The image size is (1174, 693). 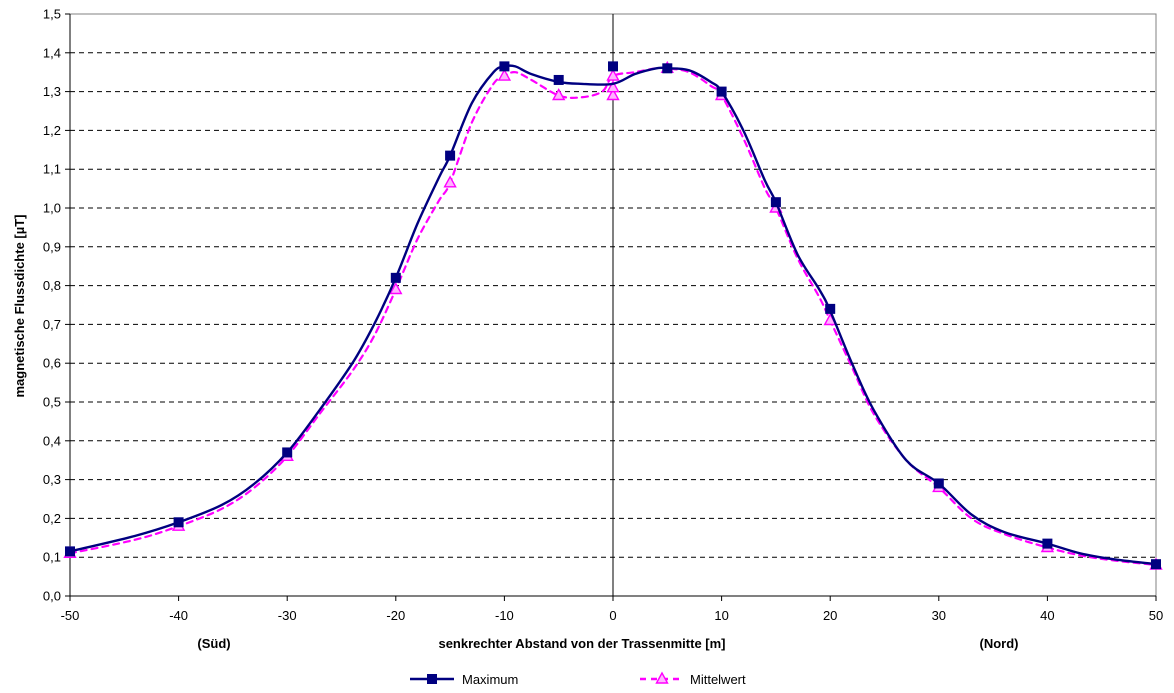 I want to click on x-tick-label-7: 20, so click(x=830, y=615).